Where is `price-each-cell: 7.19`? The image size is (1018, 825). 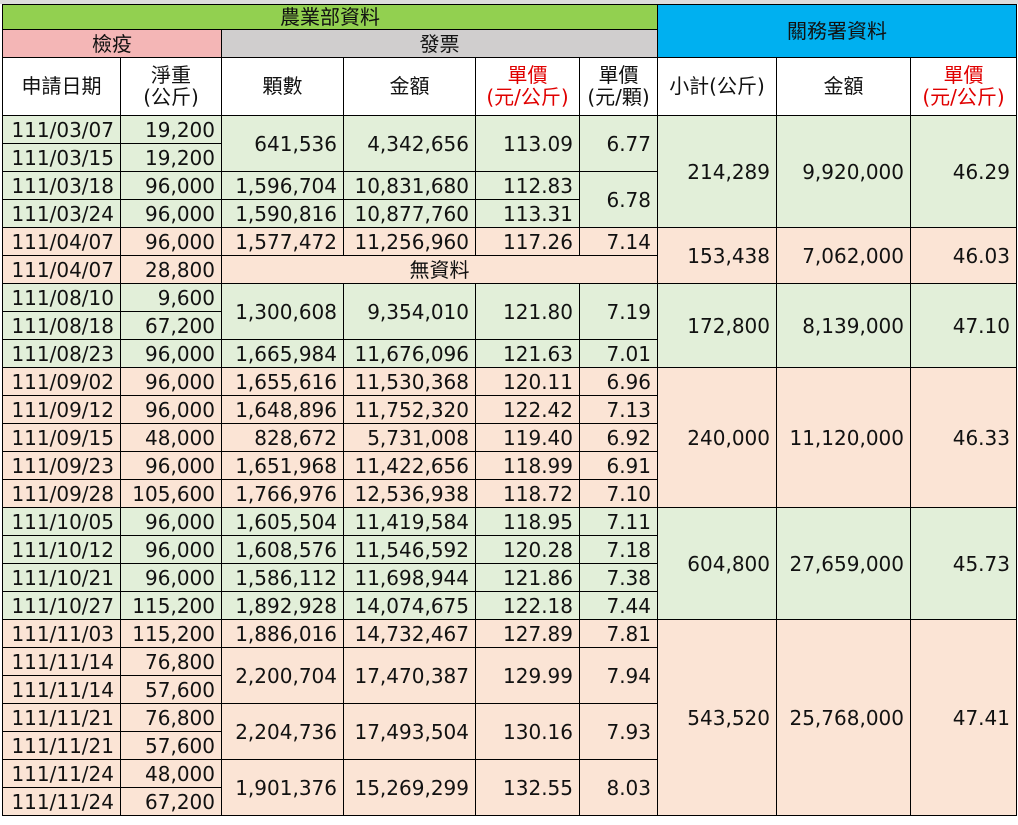
price-each-cell: 7.19 is located at coordinates (618, 311).